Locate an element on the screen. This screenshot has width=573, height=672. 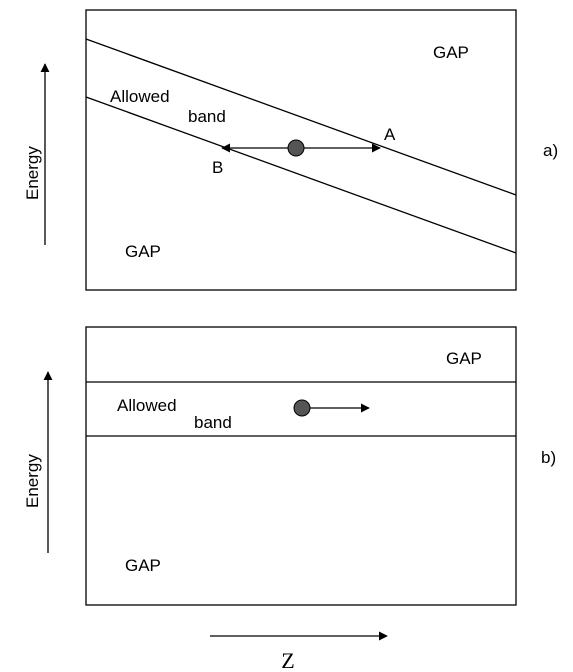
allowed-label-a: Allowed is located at coordinates (140, 96).